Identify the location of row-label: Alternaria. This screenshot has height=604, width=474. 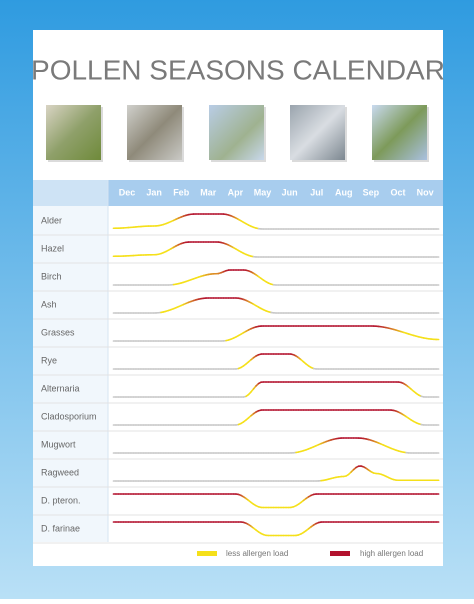
(60, 388).